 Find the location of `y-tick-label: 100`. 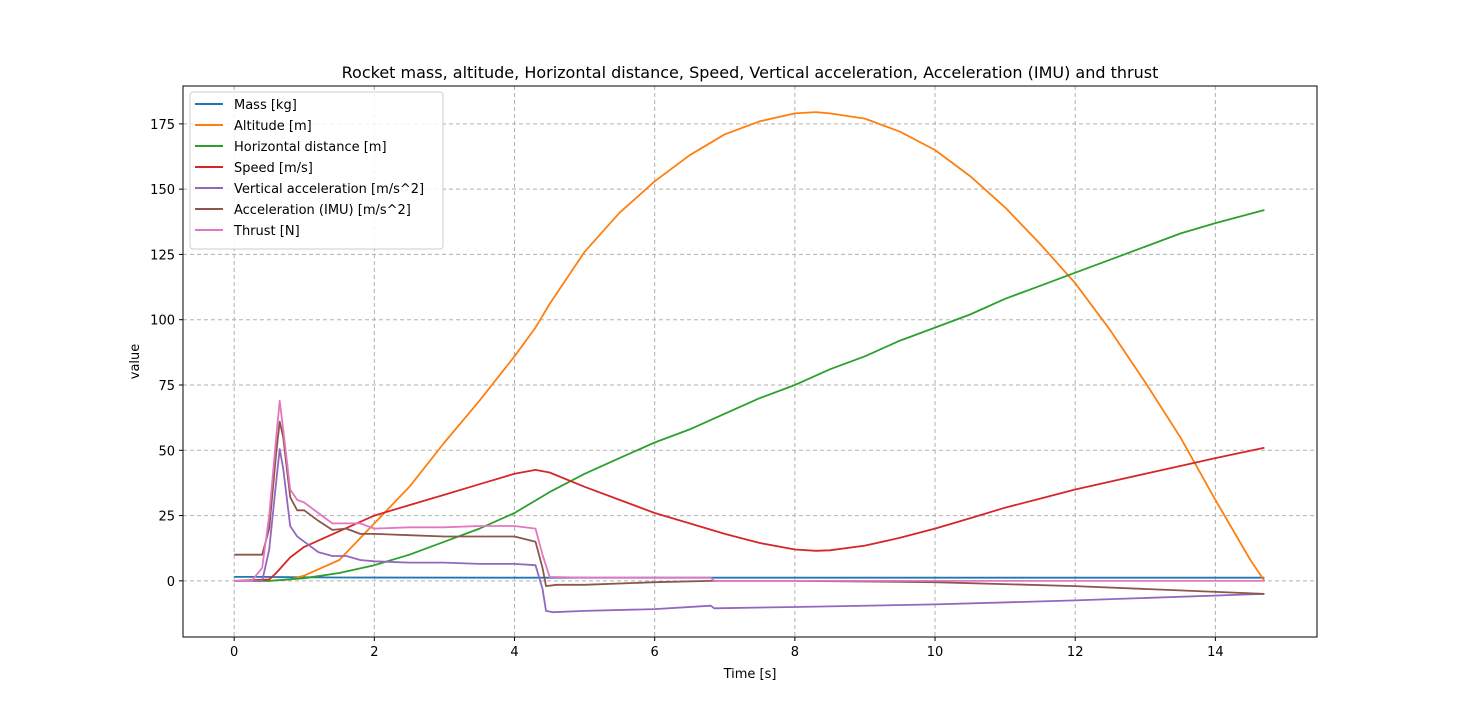

y-tick-label: 100 is located at coordinates (162, 321).